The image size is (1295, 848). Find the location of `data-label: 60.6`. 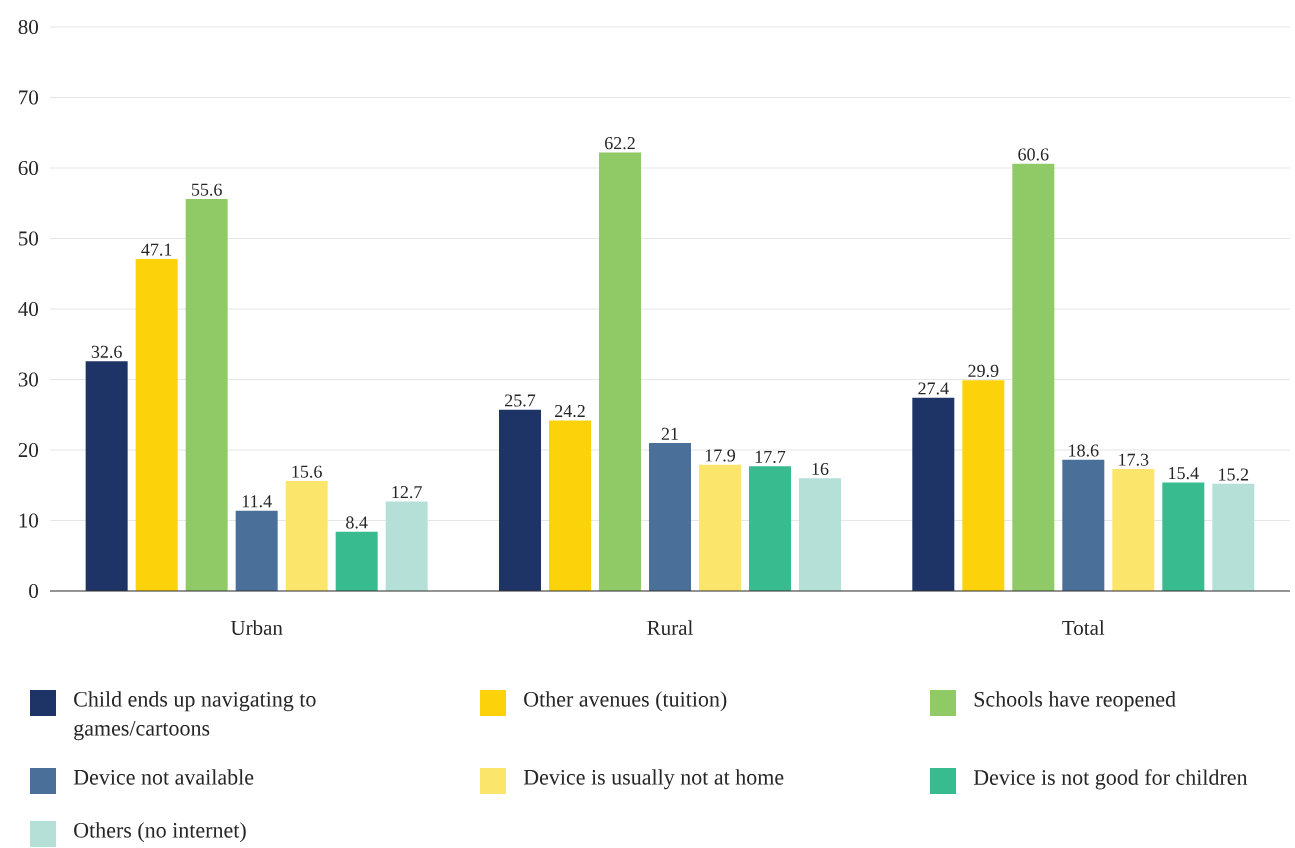

data-label: 60.6 is located at coordinates (1033, 154).